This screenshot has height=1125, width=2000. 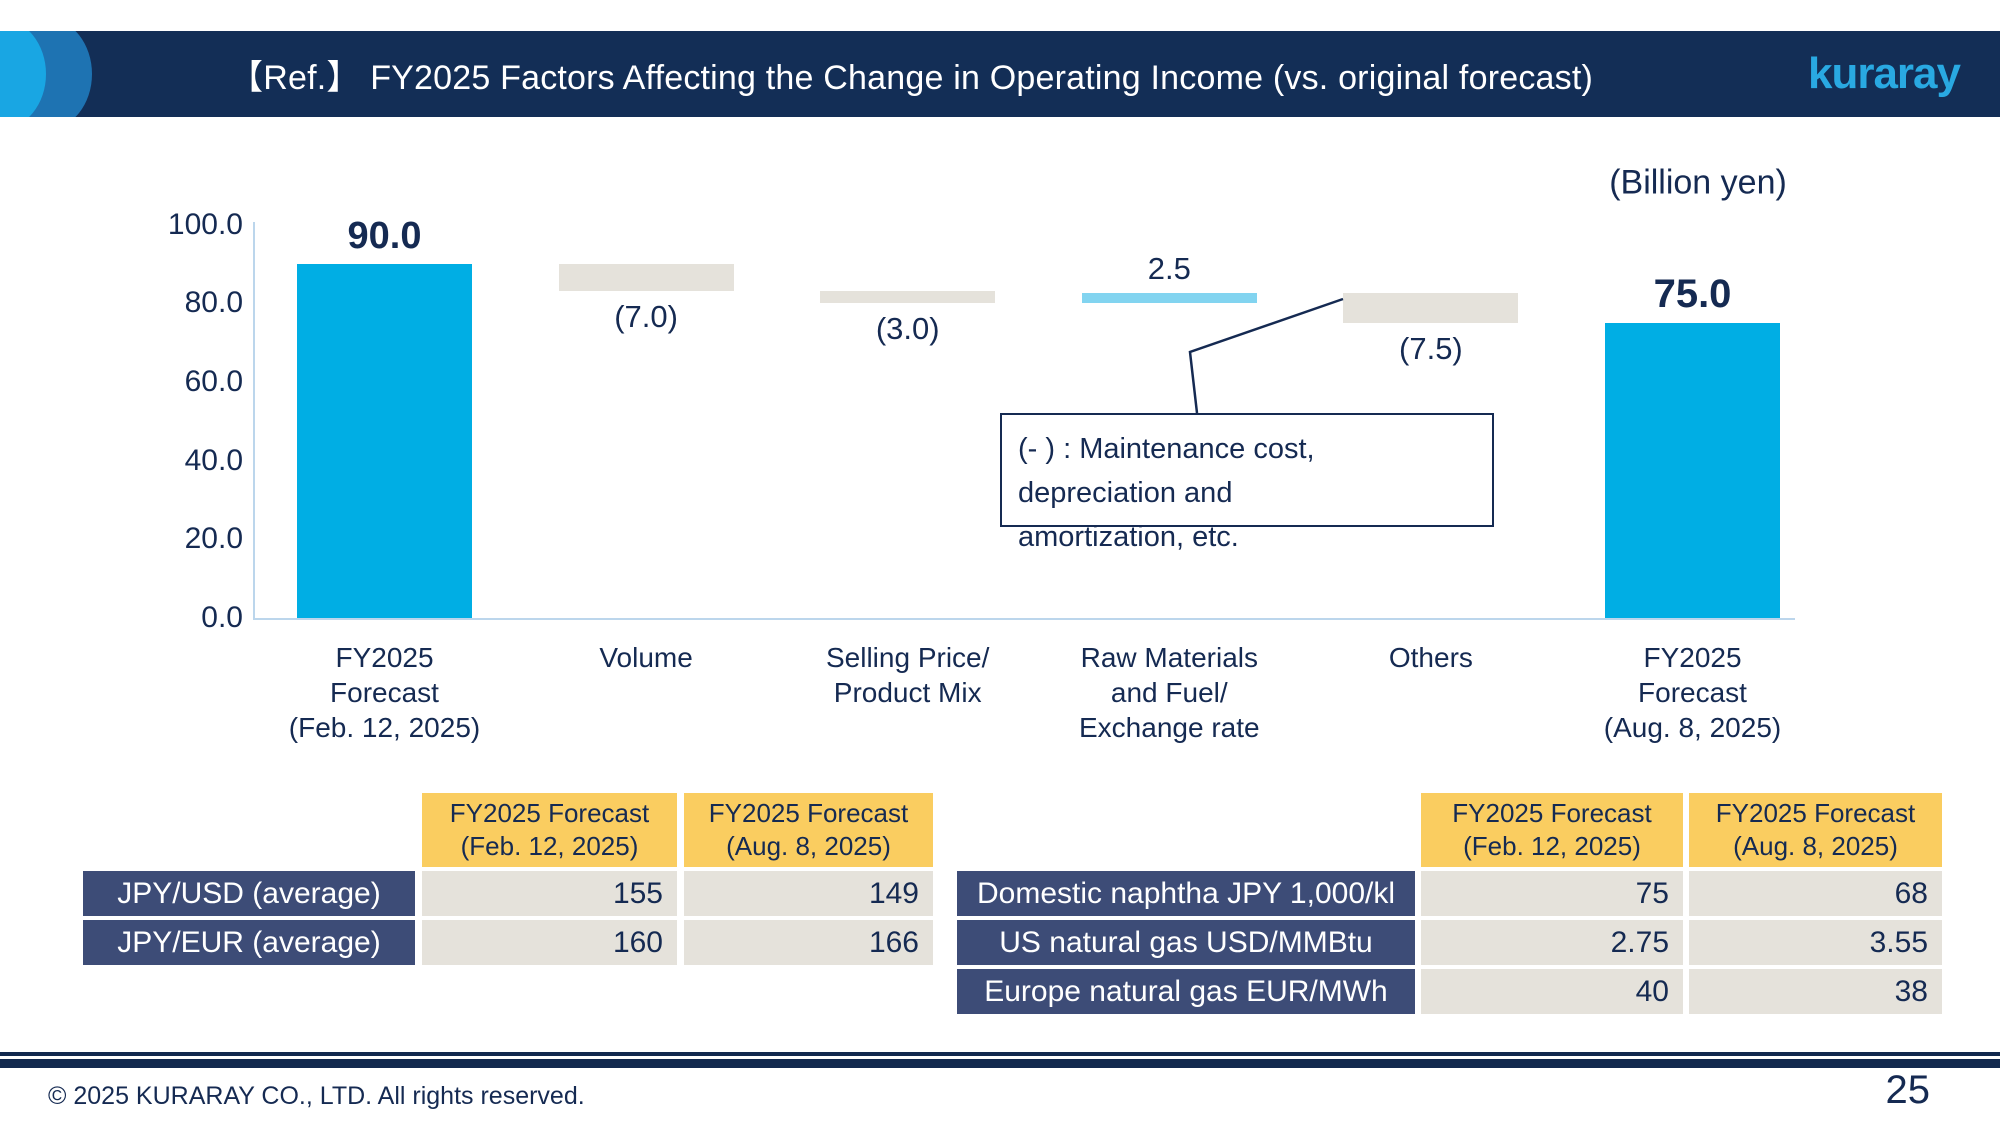 I want to click on table-value-aug: 38, so click(x=1815, y=991).